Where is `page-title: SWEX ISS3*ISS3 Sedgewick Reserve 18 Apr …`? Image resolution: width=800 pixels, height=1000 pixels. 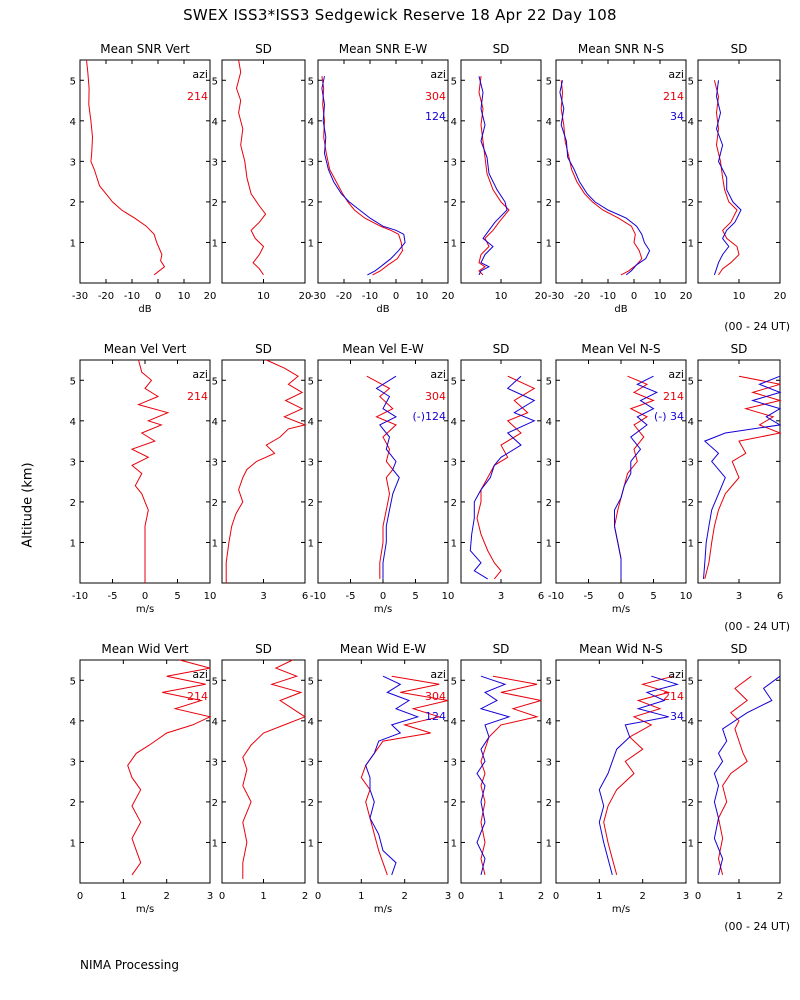 page-title: SWEX ISS3*ISS3 Sedgewick Reserve 18 Apr … is located at coordinates (400, 15).